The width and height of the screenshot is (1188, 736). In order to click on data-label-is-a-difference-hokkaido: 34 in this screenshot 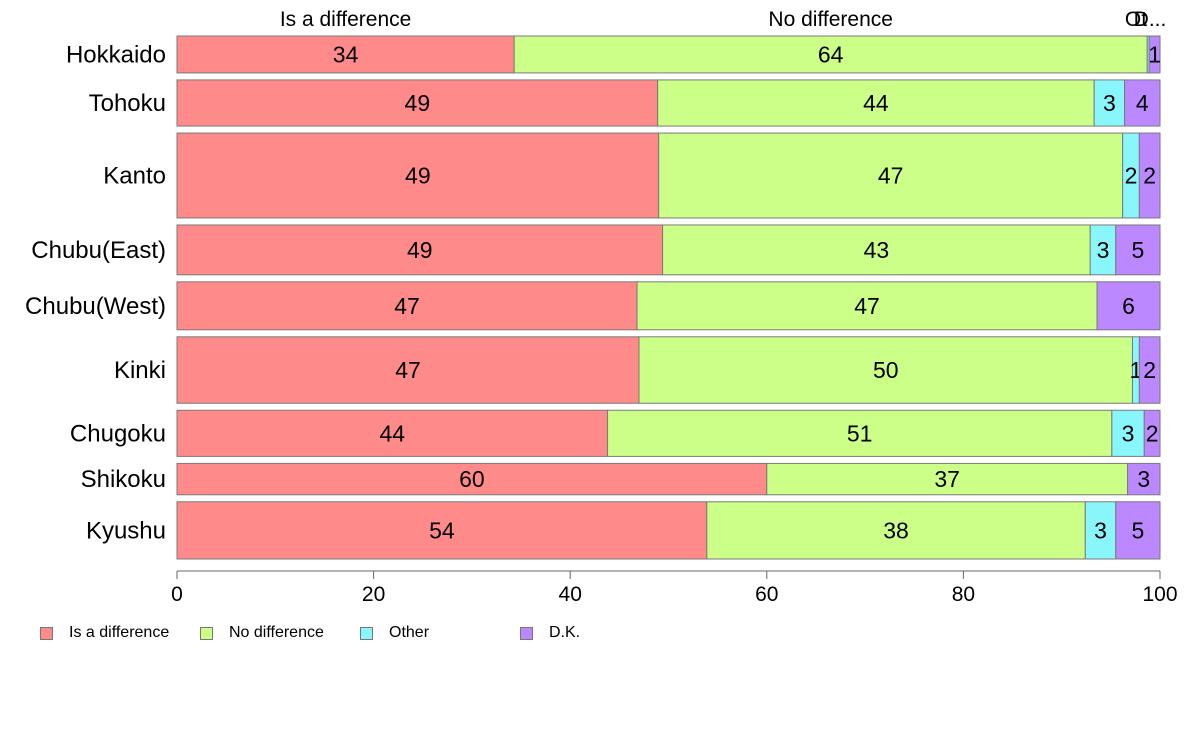, I will do `click(346, 54)`.